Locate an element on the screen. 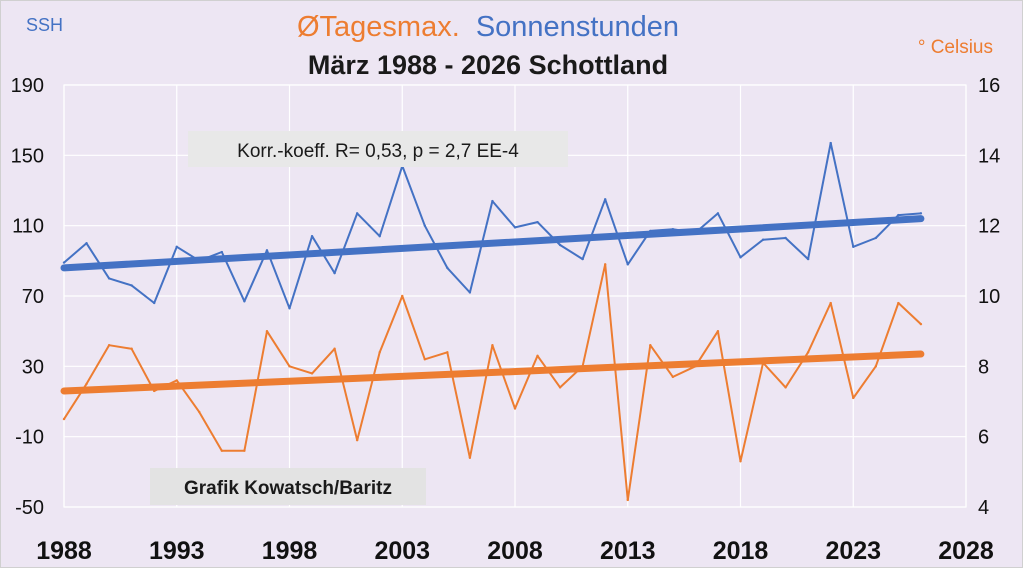 The image size is (1023, 568). credit-annotation: Grafik Kowatsch/Baritz is located at coordinates (288, 486).